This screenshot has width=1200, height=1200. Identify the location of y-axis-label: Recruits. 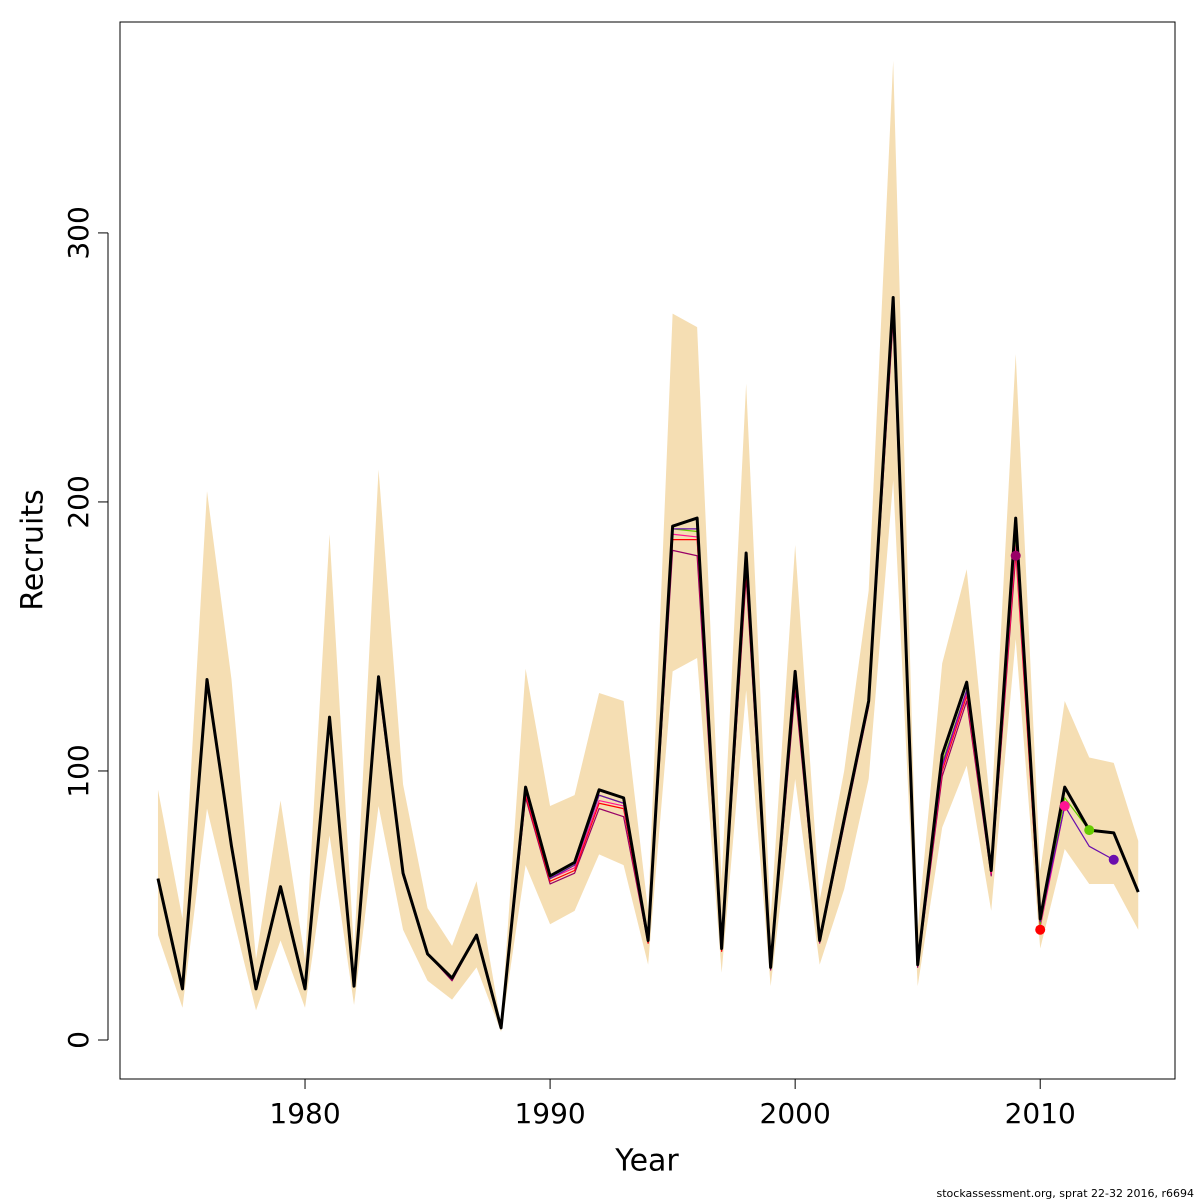
(33, 550).